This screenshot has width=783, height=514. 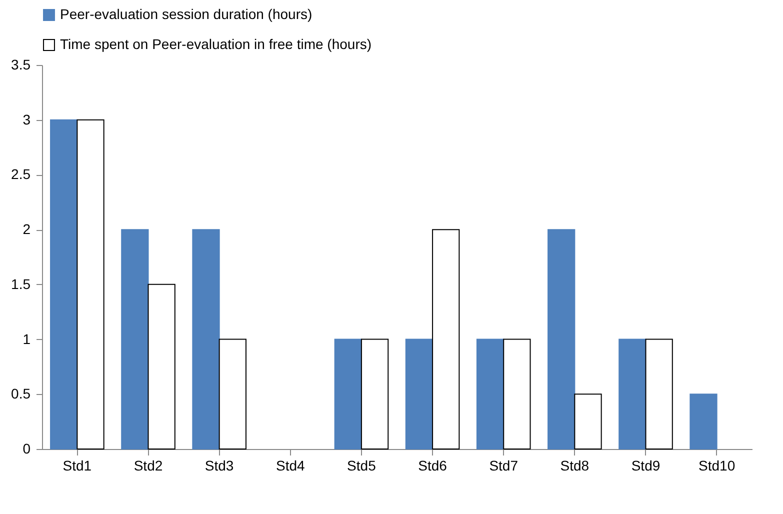 What do you see at coordinates (216, 44) in the screenshot?
I see `legend-label: Time spent on Peer-evaluation in free time (hours)` at bounding box center [216, 44].